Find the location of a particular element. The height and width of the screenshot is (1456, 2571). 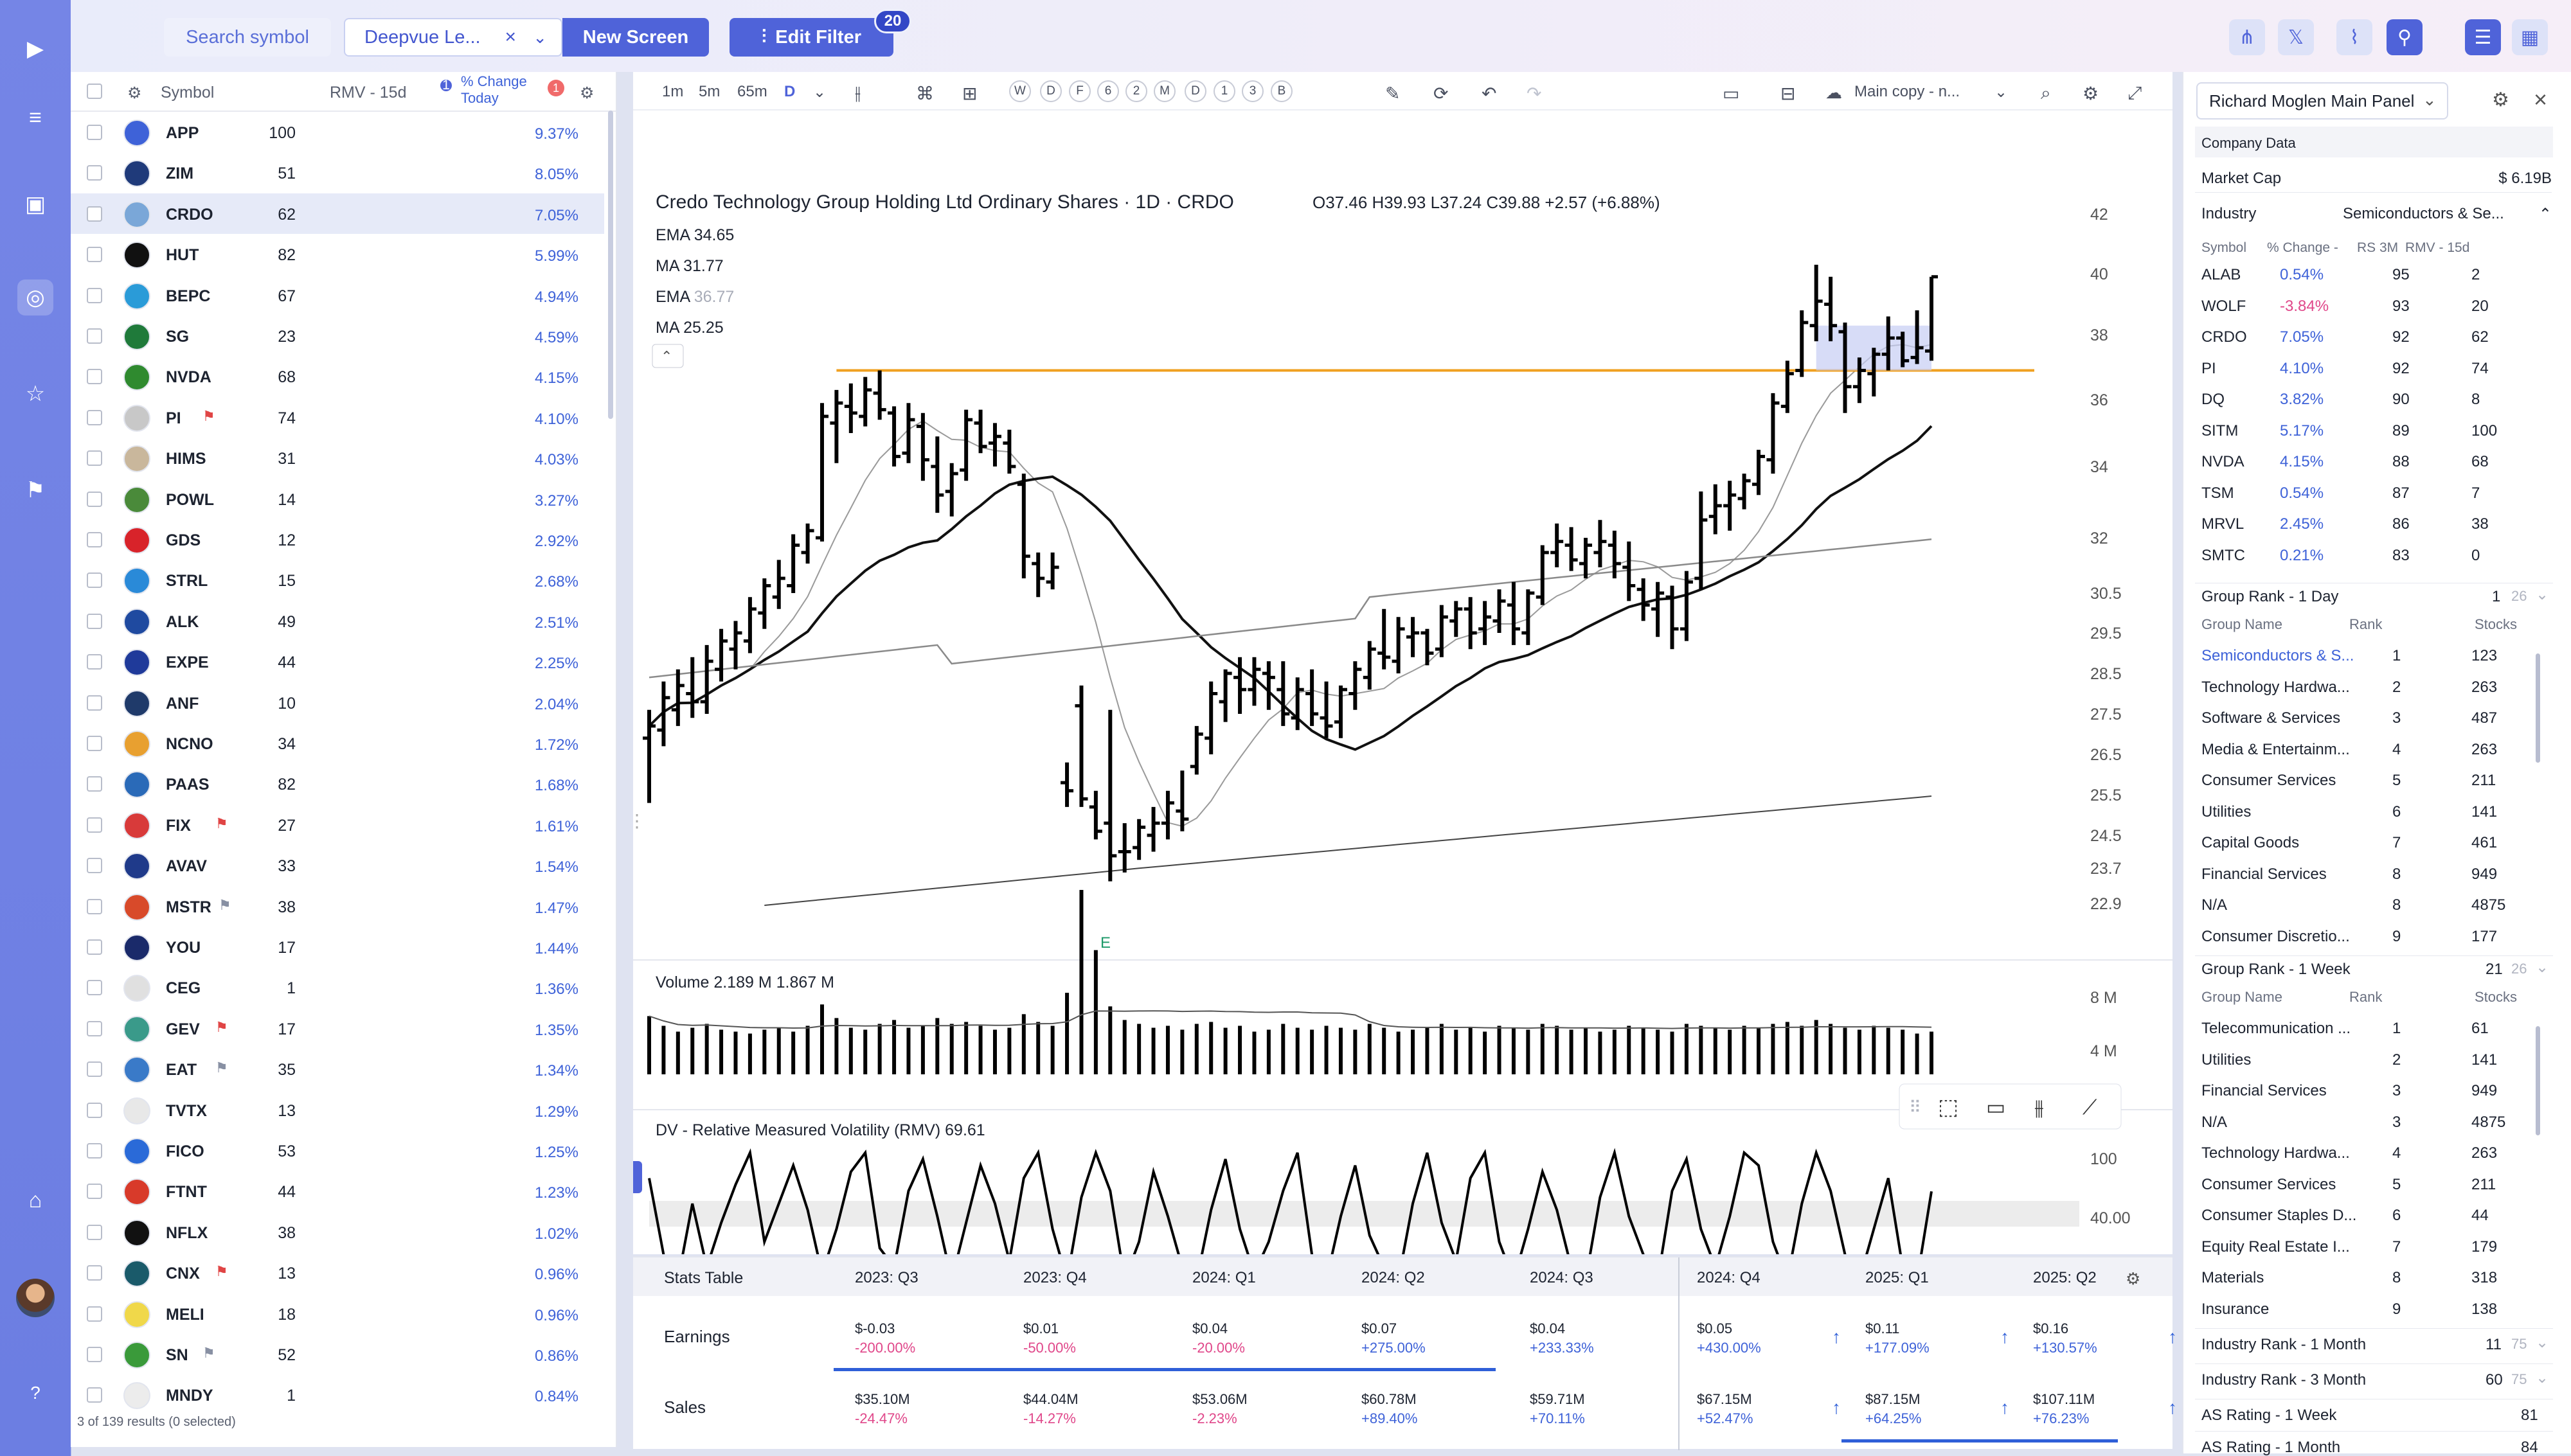

trendline-tool-icon: ⟋ is located at coordinates (2090, 1107).